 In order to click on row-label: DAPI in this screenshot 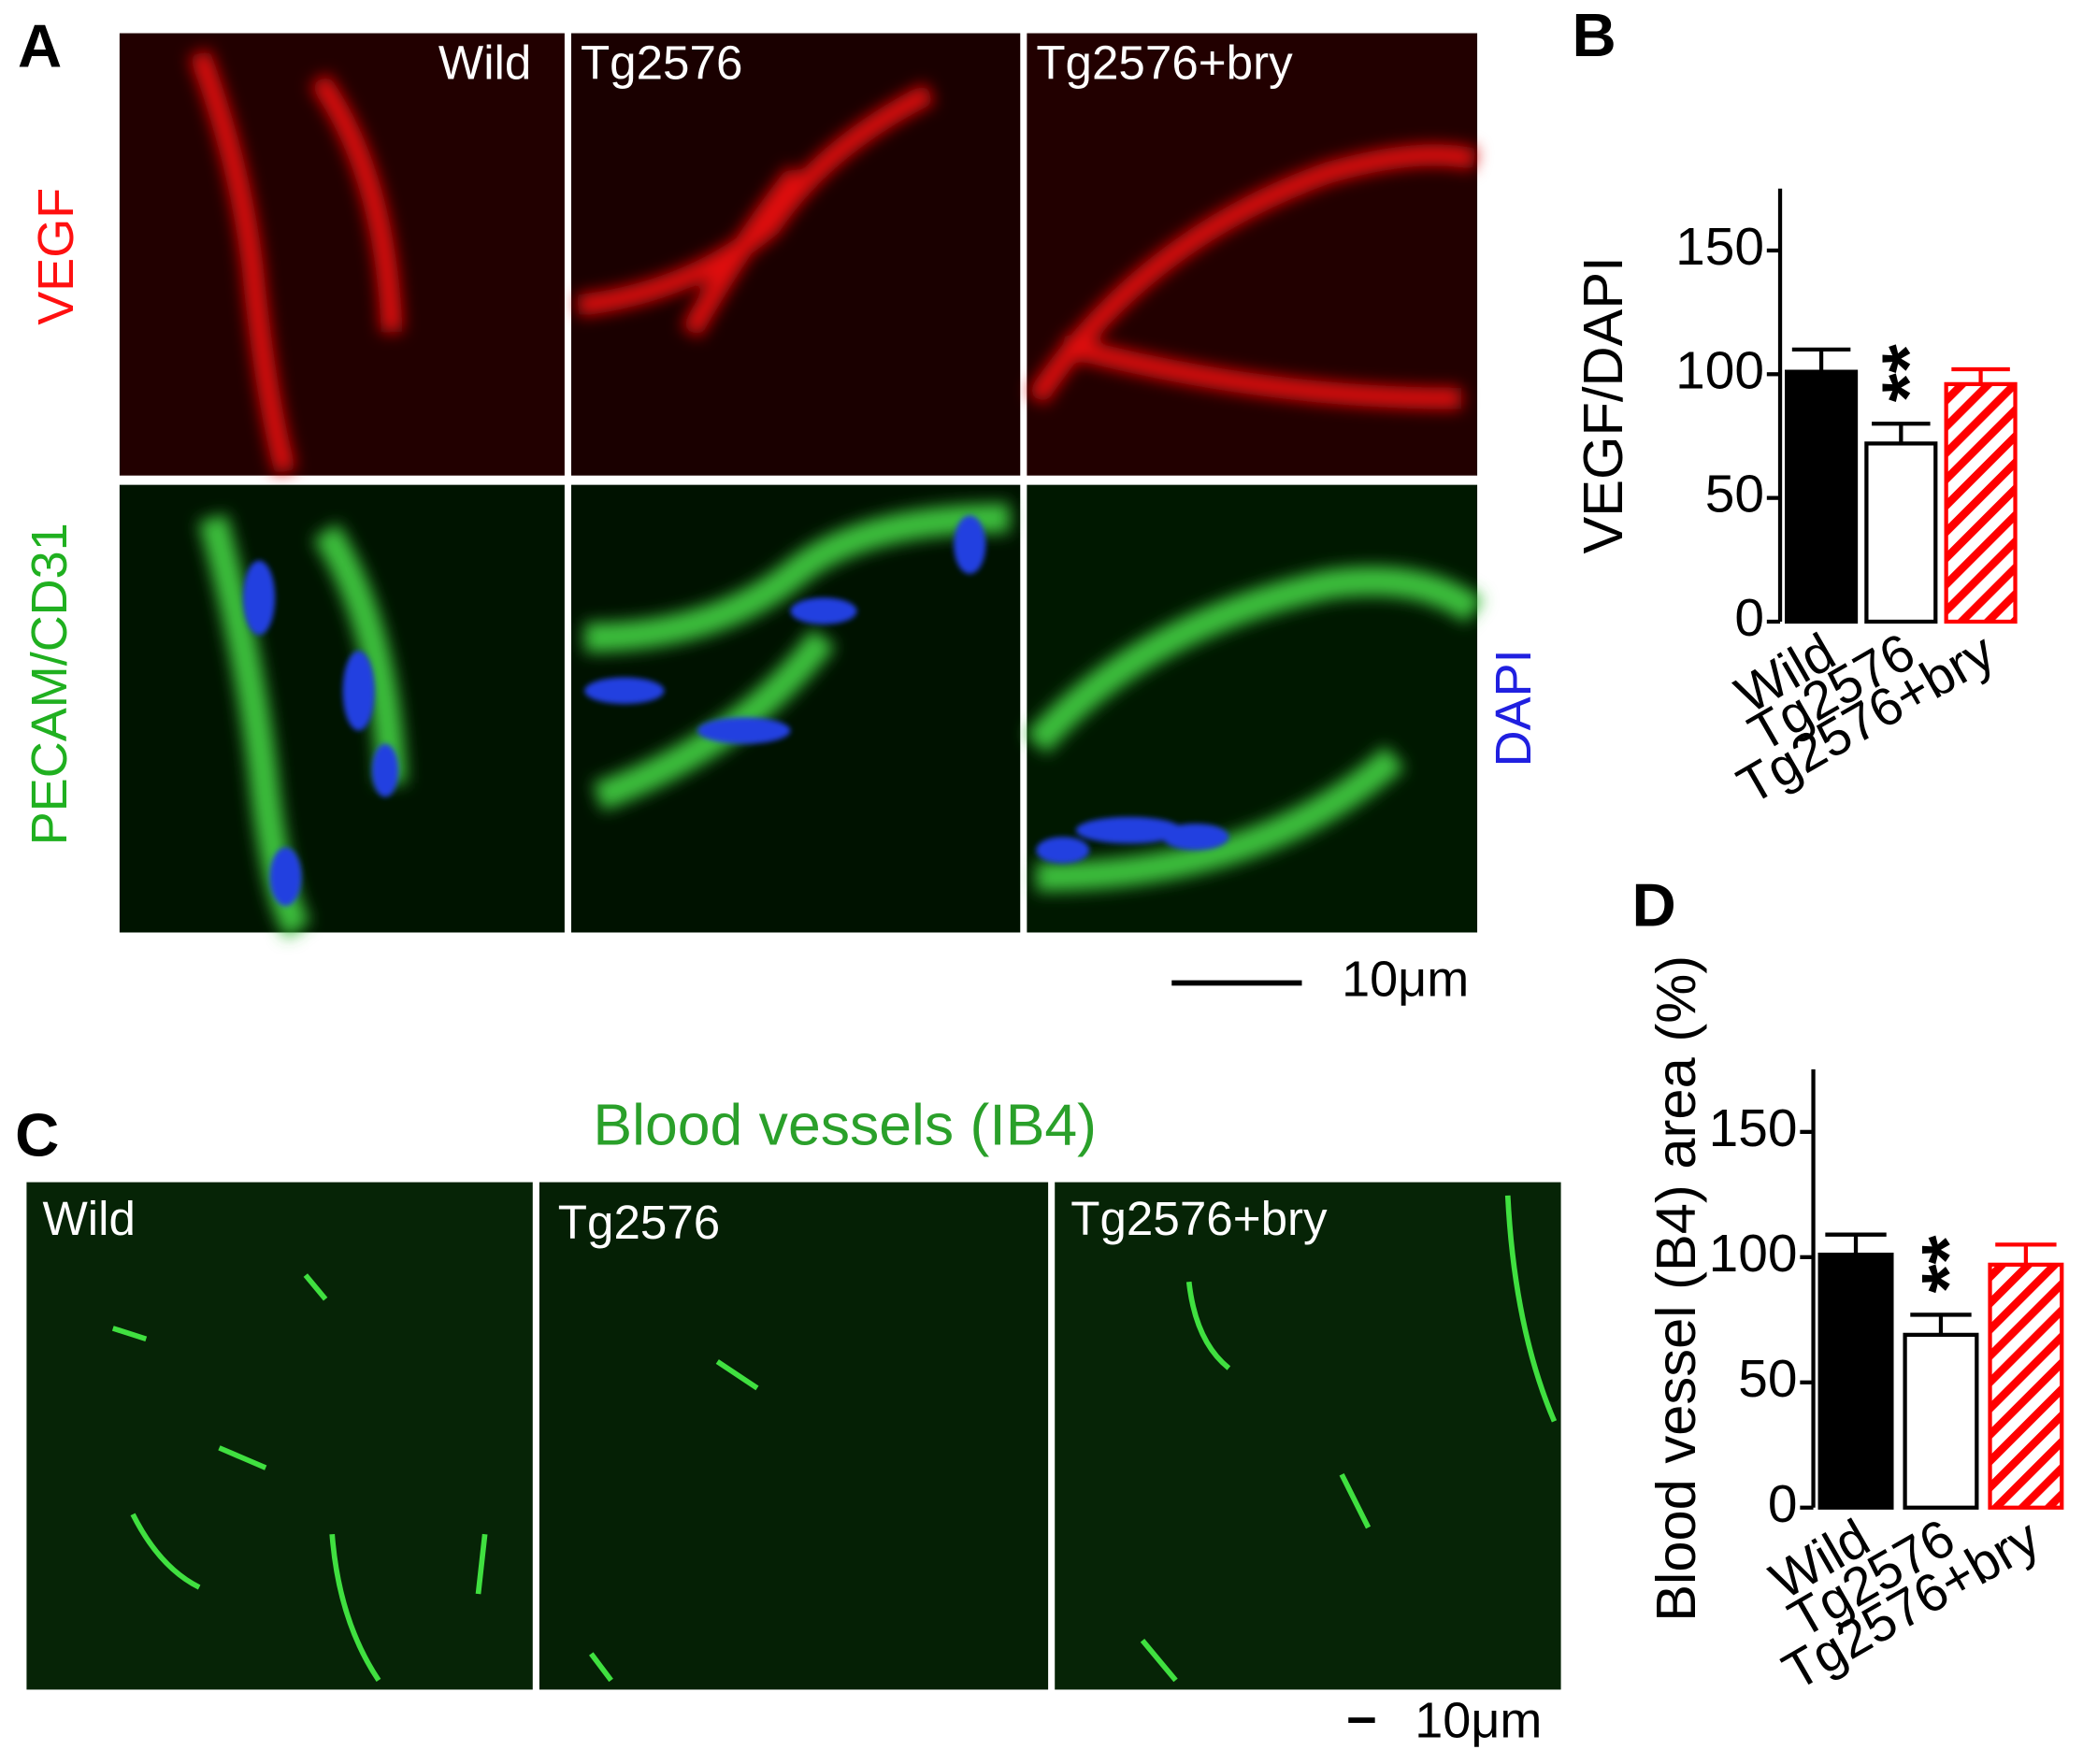, I will do `click(1514, 708)`.